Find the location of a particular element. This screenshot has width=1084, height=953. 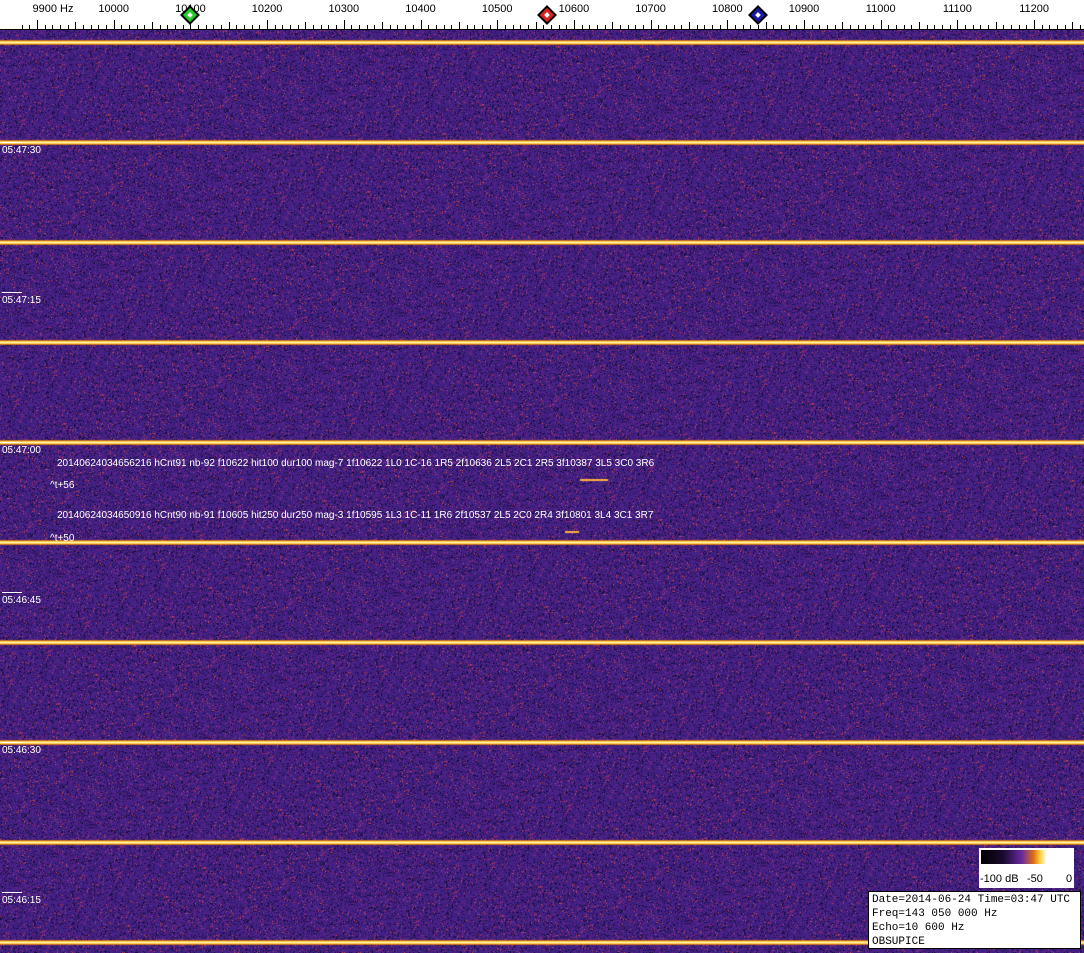

info-echo: Echo=10 600 Hz is located at coordinates (918, 928).